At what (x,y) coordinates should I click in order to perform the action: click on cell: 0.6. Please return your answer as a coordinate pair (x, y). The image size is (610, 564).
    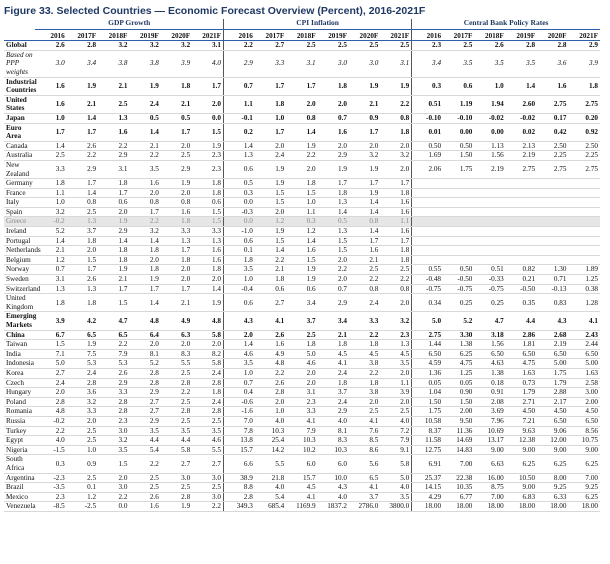
    Looking at the image, I should click on (239, 303).